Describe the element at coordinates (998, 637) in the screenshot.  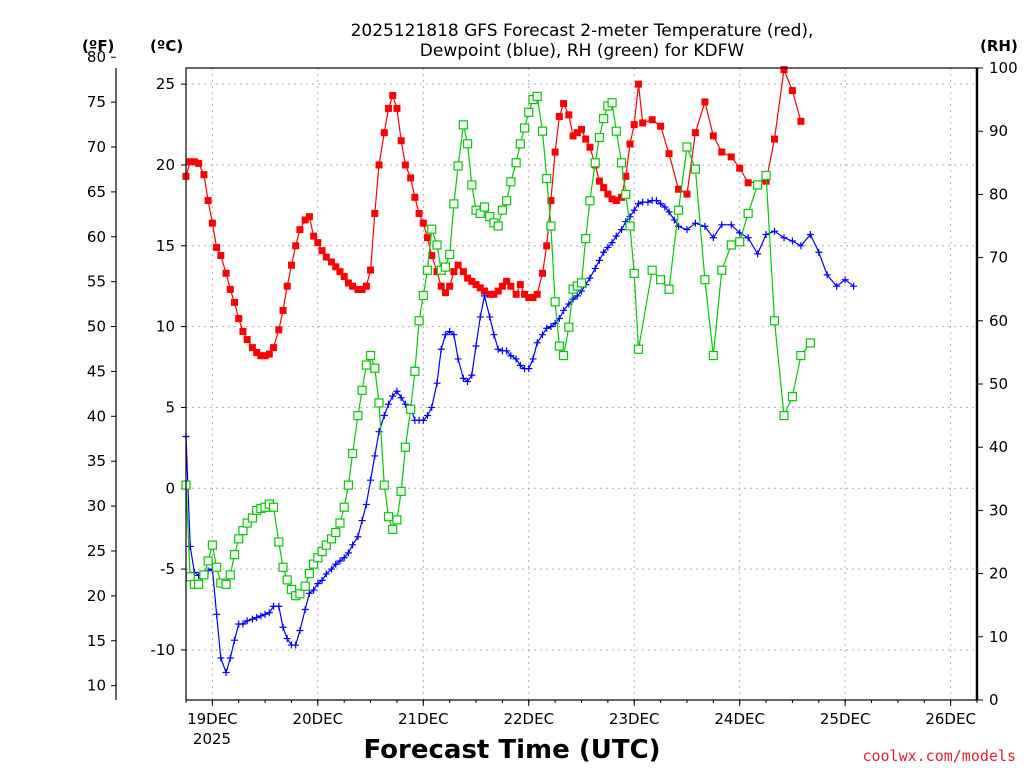
I see `rh-tick-label: 10` at that location.